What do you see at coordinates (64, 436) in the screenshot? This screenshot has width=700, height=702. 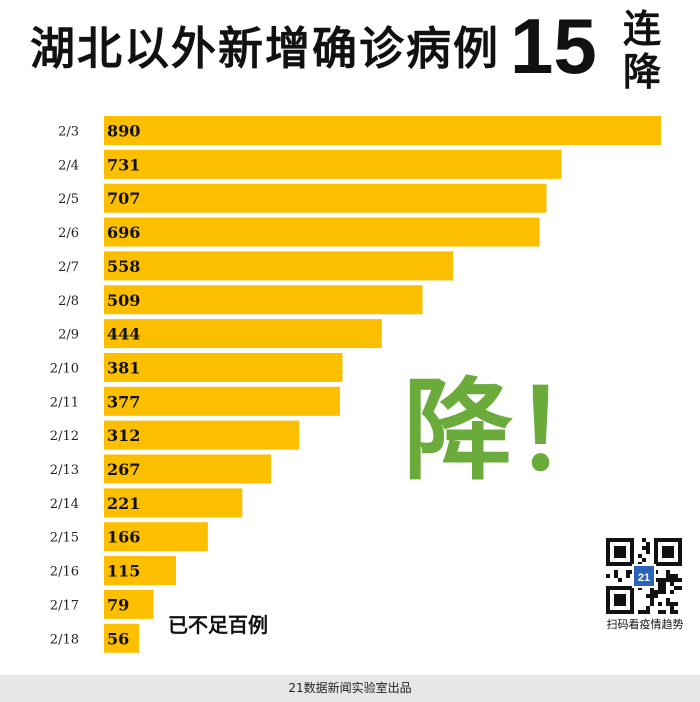 I see `category-label: 2/12` at bounding box center [64, 436].